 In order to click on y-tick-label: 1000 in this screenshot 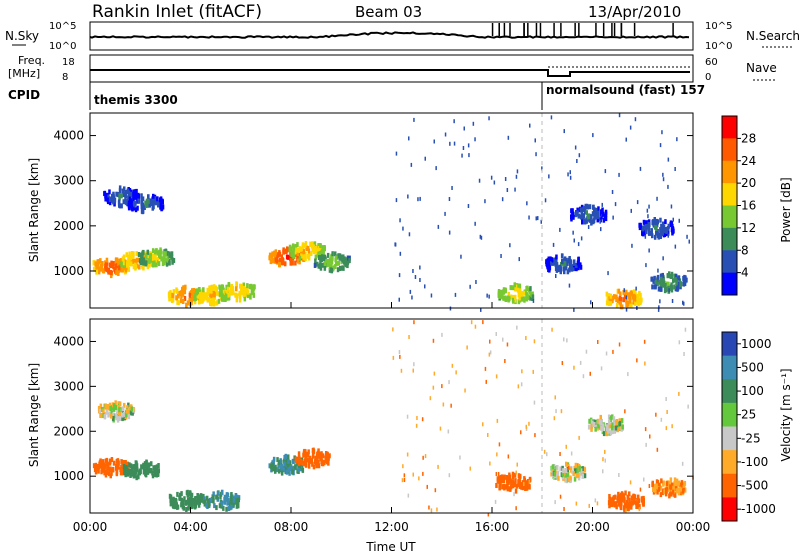, I will do `click(68, 476)`.